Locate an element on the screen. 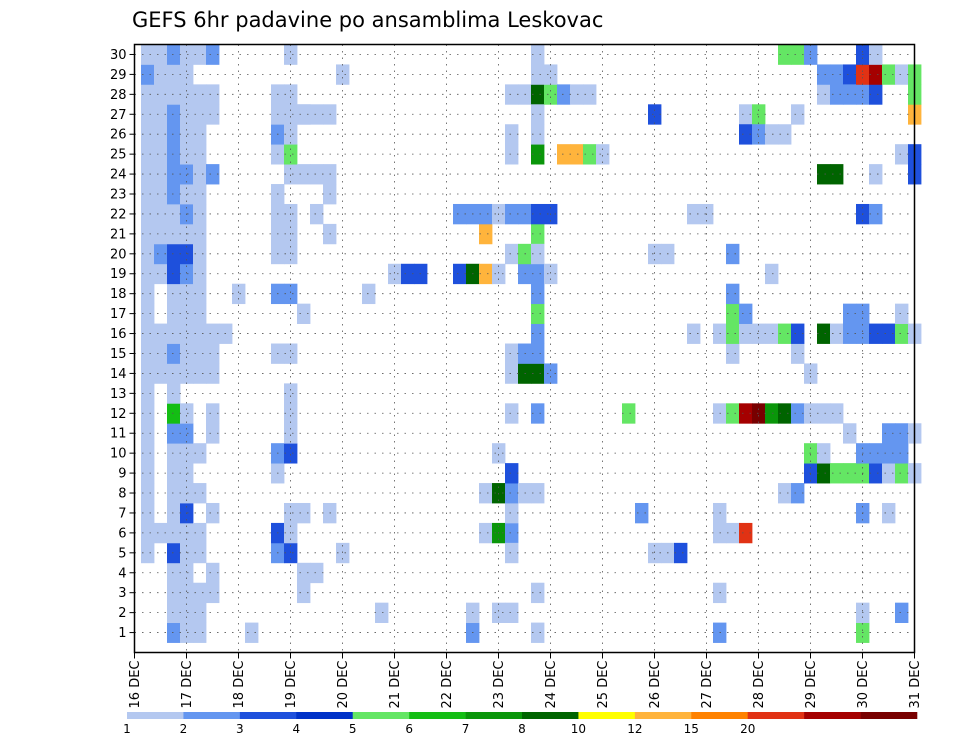  y-tick-label: 9 is located at coordinates (122, 474).